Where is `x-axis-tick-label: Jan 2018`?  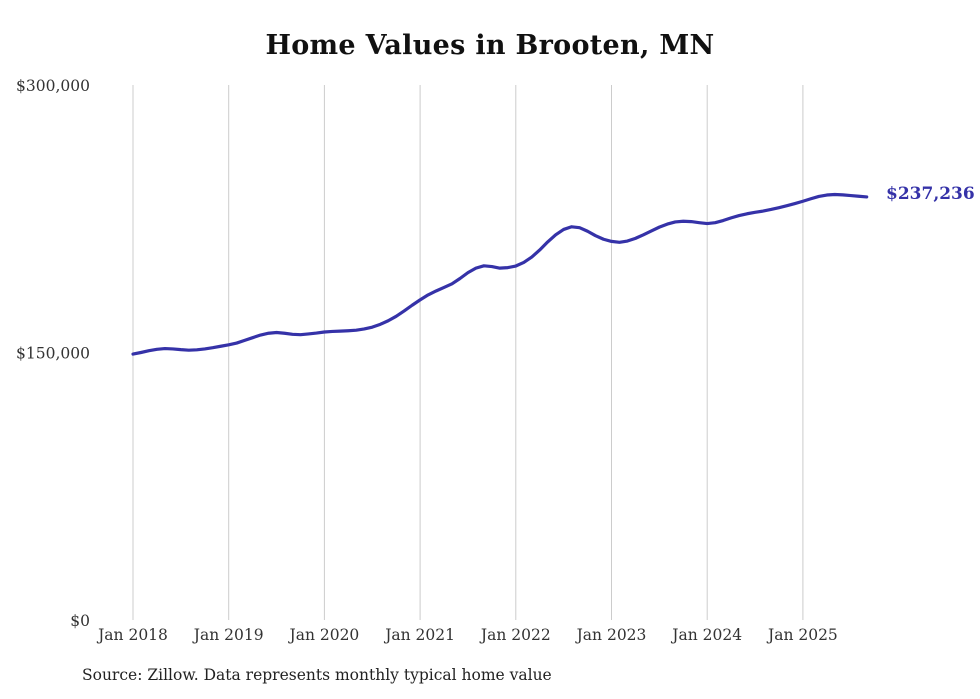
x-axis-tick-label: Jan 2018 is located at coordinates (132, 635).